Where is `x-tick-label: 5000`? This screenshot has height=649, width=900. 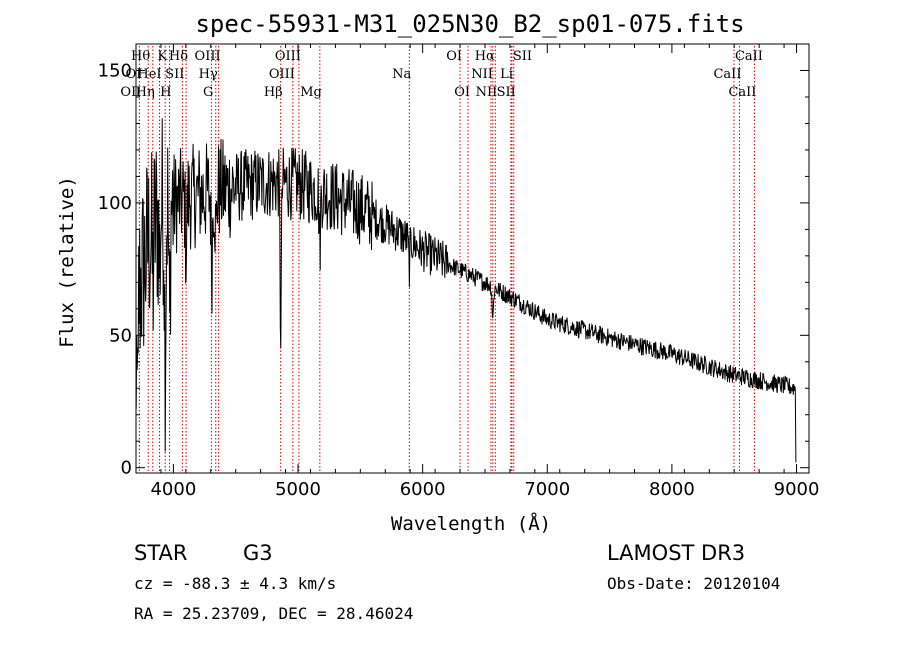
x-tick-label: 5000 is located at coordinates (298, 489).